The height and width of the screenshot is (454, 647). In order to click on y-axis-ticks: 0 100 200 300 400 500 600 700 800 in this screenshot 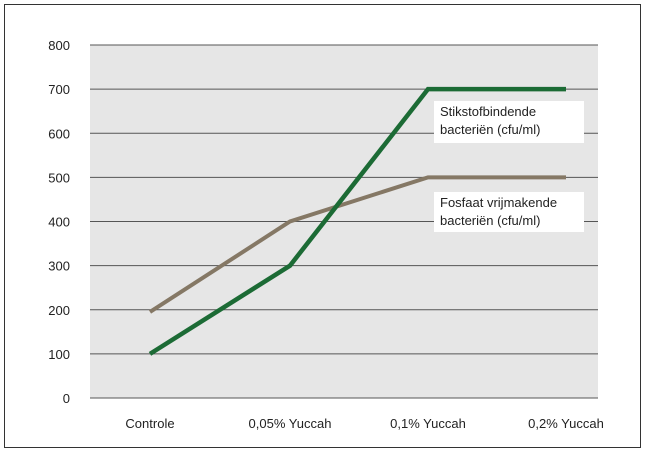, I will do `click(59, 222)`.